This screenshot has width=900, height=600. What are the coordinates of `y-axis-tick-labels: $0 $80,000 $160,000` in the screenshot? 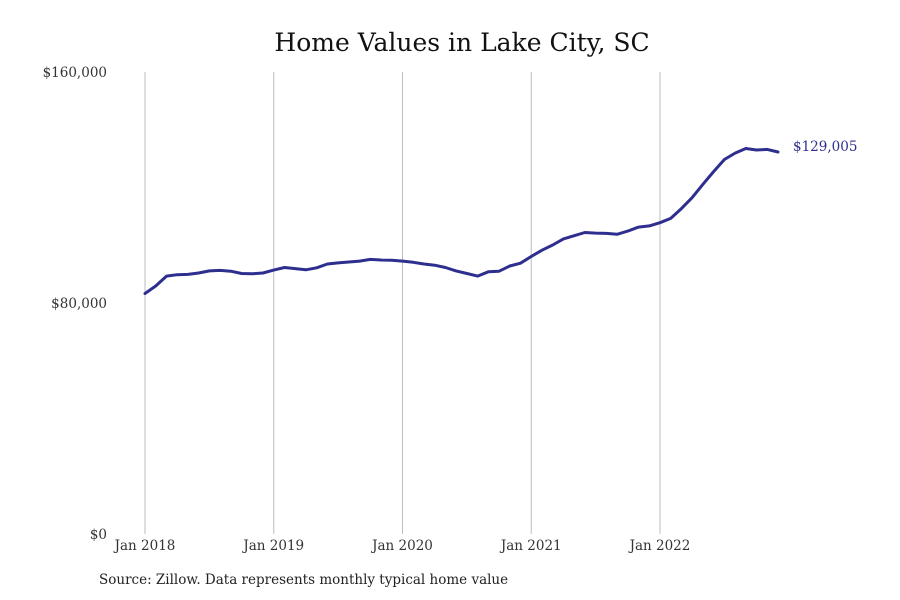 It's located at (75, 304).